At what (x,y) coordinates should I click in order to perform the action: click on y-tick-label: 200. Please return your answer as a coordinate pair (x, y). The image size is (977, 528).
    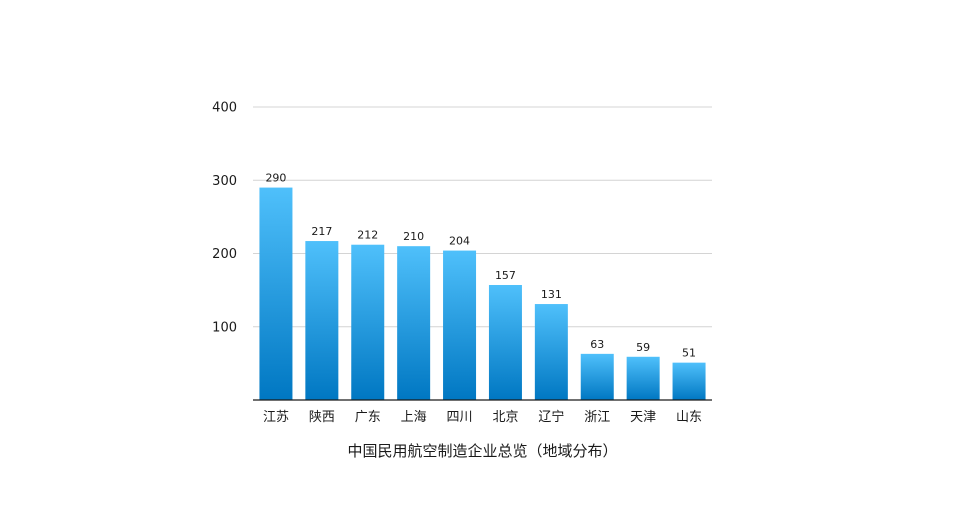
    Looking at the image, I should click on (224, 254).